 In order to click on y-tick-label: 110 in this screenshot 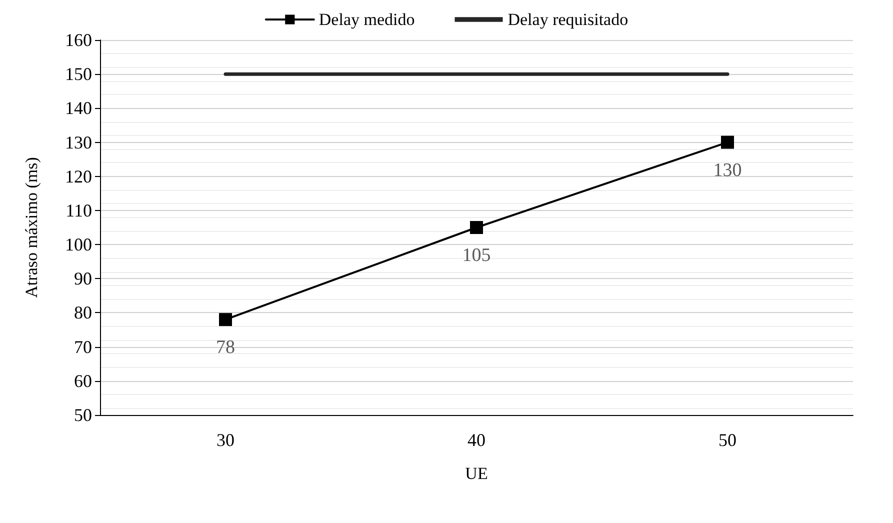, I will do `click(79, 210)`.